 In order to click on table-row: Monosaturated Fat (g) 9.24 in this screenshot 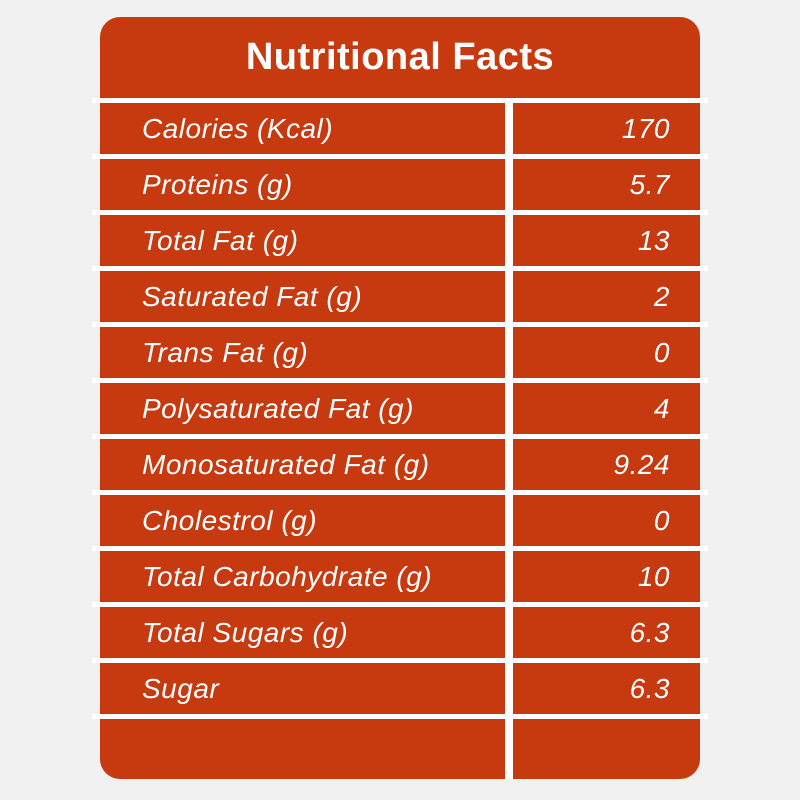, I will do `click(400, 464)`.